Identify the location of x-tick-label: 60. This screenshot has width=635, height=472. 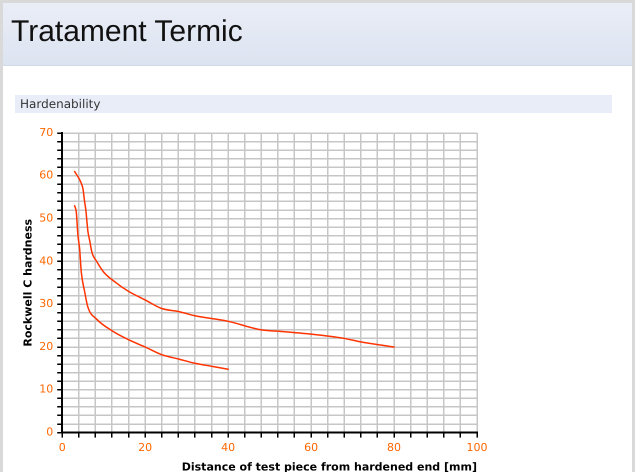
(311, 447).